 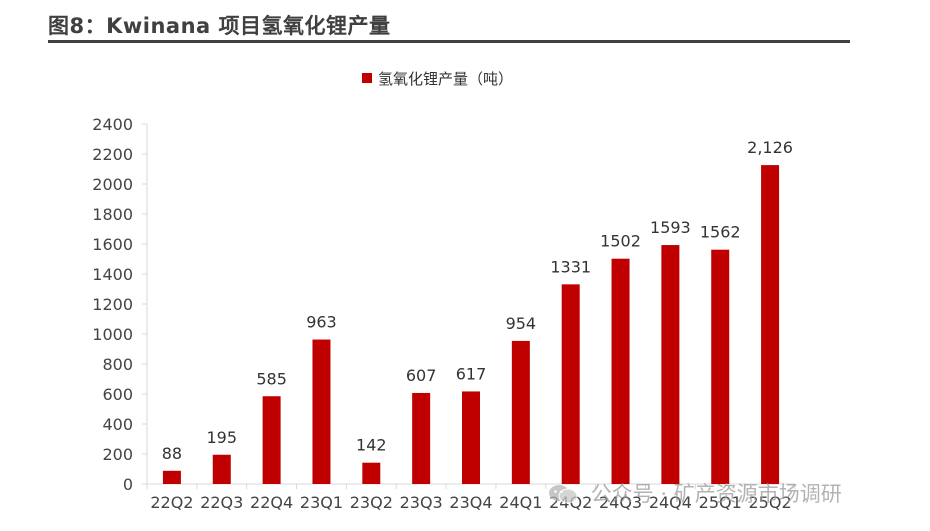 What do you see at coordinates (670, 227) in the screenshot?
I see `data-label: 1593` at bounding box center [670, 227].